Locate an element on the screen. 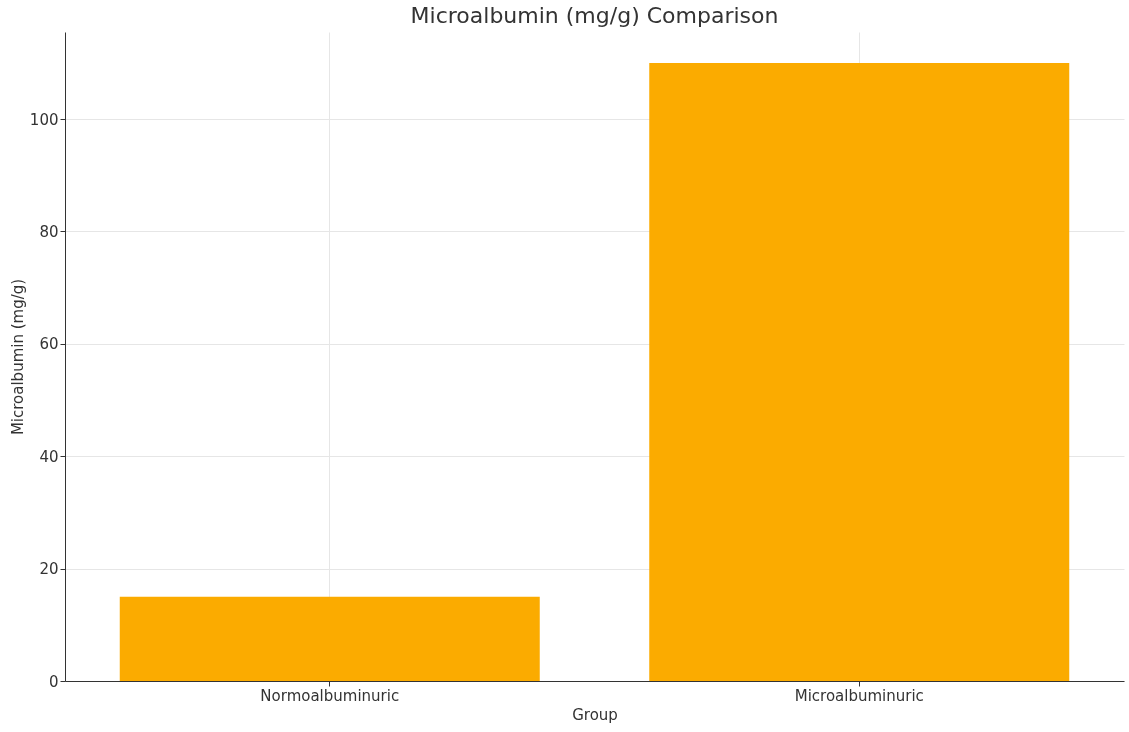  y-tick-label: 0 is located at coordinates (53, 681).